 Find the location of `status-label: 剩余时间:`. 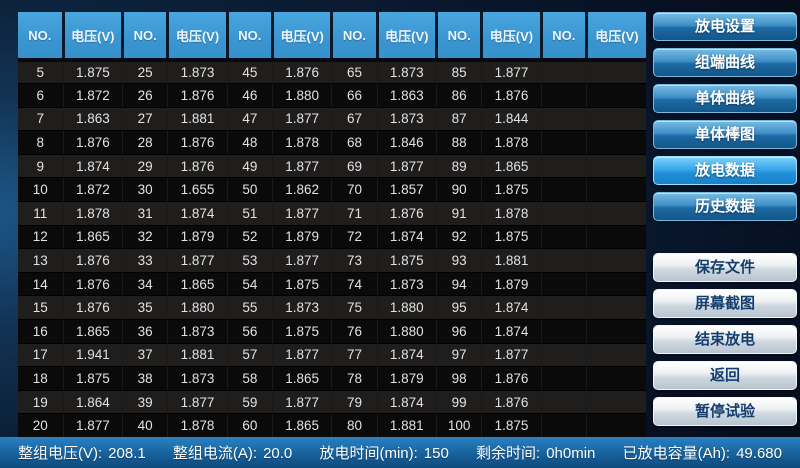

status-label: 剩余时间: is located at coordinates (508, 453).